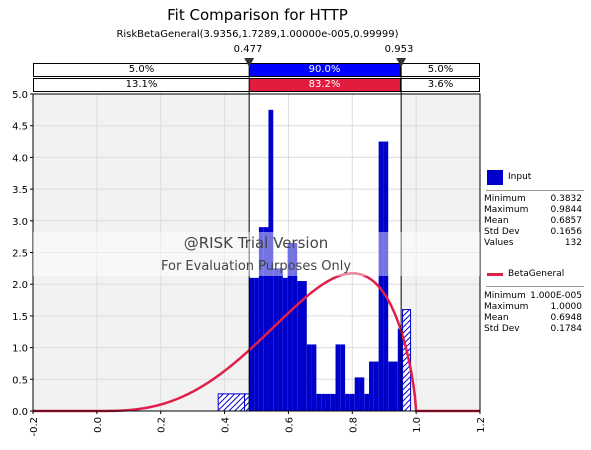  What do you see at coordinates (566, 329) in the screenshot?
I see `stat-value: 0.1784` at bounding box center [566, 329].